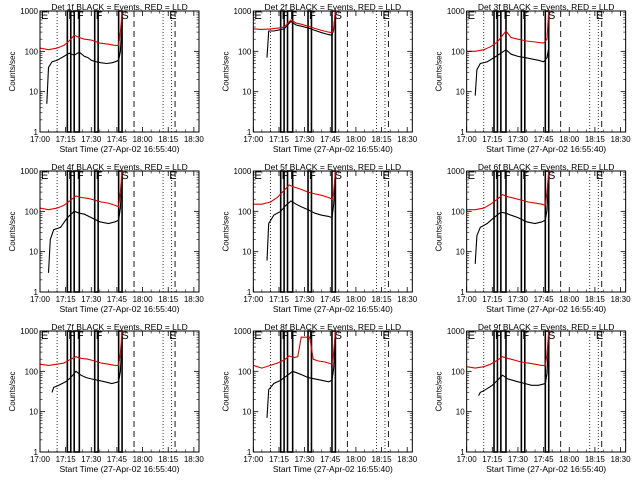 The width and height of the screenshot is (640, 480). What do you see at coordinates (91, 299) in the screenshot?
I see `x-tick-label: 17:30` at bounding box center [91, 299].